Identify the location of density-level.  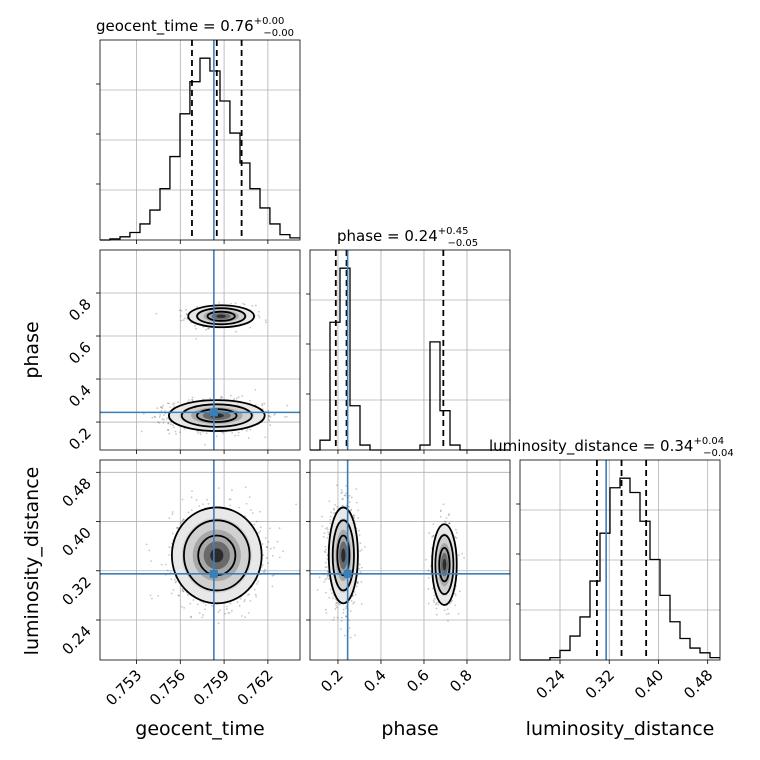
(217, 555).